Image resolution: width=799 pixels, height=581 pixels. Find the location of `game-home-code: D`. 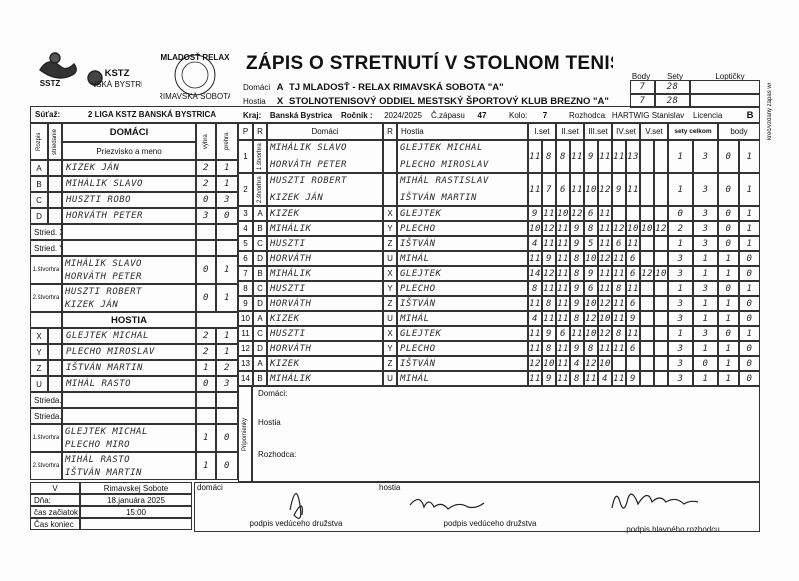

game-home-code: D is located at coordinates (260, 303).